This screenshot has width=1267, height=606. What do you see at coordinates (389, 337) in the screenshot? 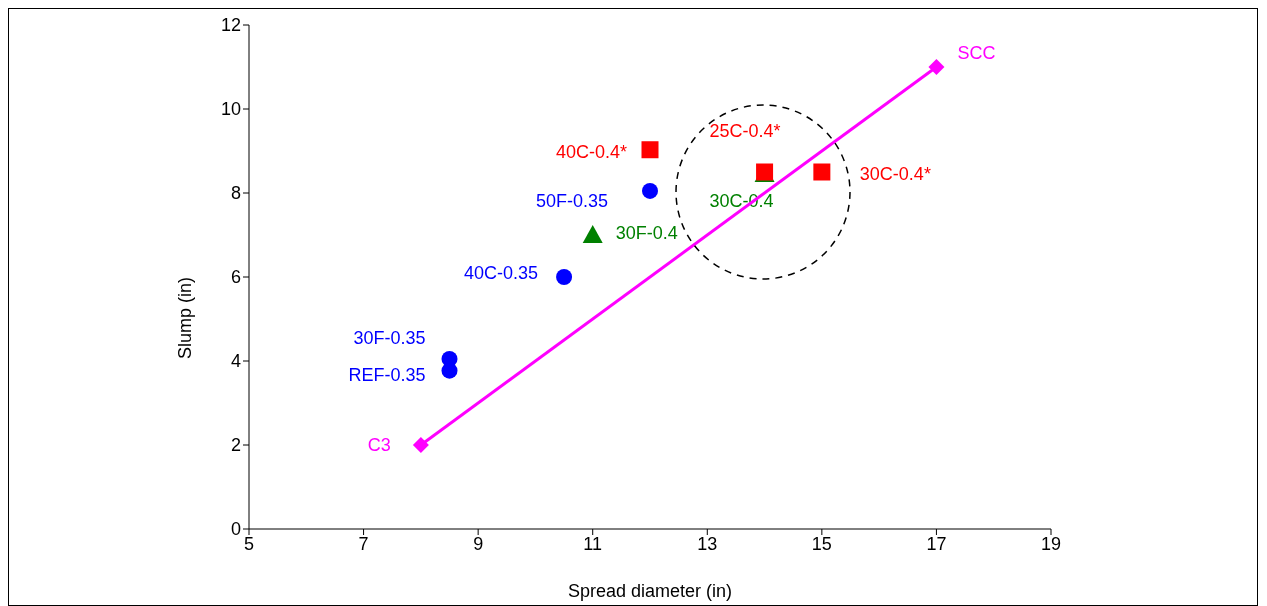
I see `data-label: 30F-0.35` at bounding box center [389, 337].